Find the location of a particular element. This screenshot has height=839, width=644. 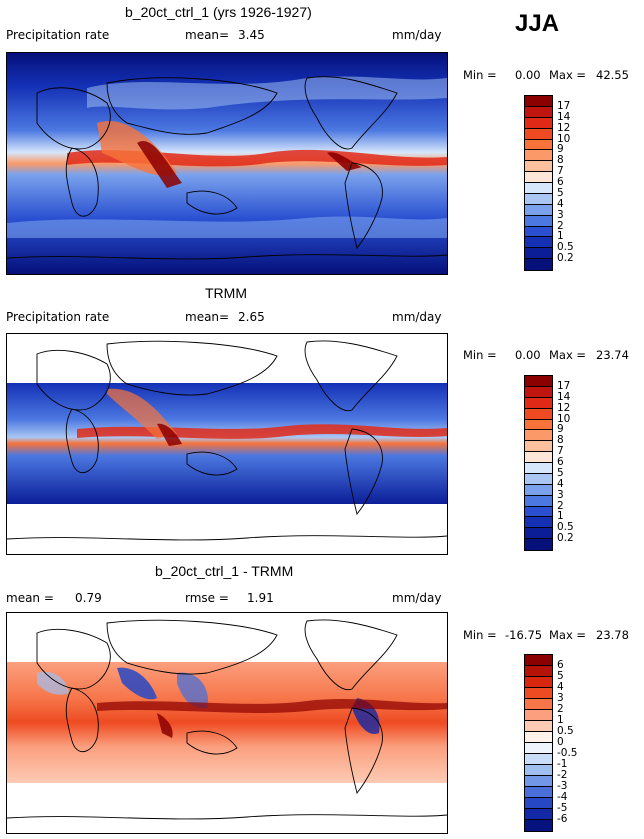

colorbar-tick-label: -2 is located at coordinates (562, 775).